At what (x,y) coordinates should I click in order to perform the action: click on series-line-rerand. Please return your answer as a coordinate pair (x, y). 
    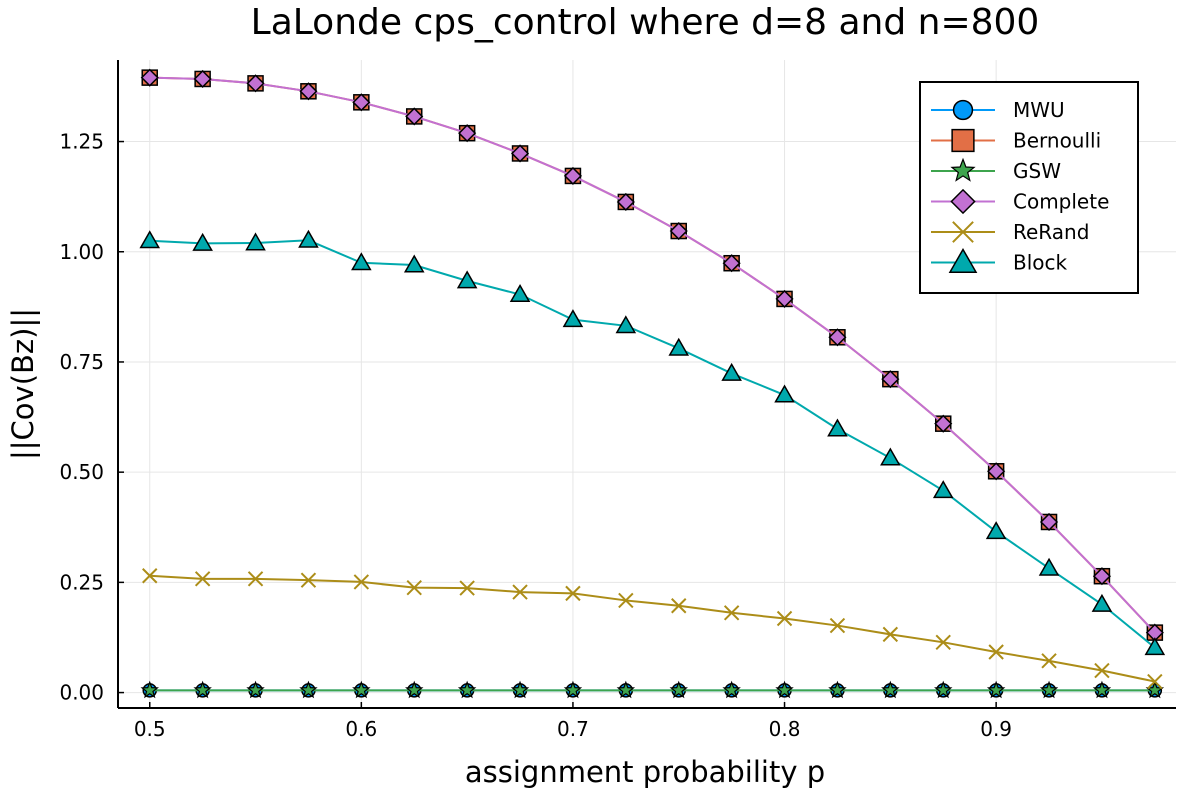
    Looking at the image, I should click on (652, 628).